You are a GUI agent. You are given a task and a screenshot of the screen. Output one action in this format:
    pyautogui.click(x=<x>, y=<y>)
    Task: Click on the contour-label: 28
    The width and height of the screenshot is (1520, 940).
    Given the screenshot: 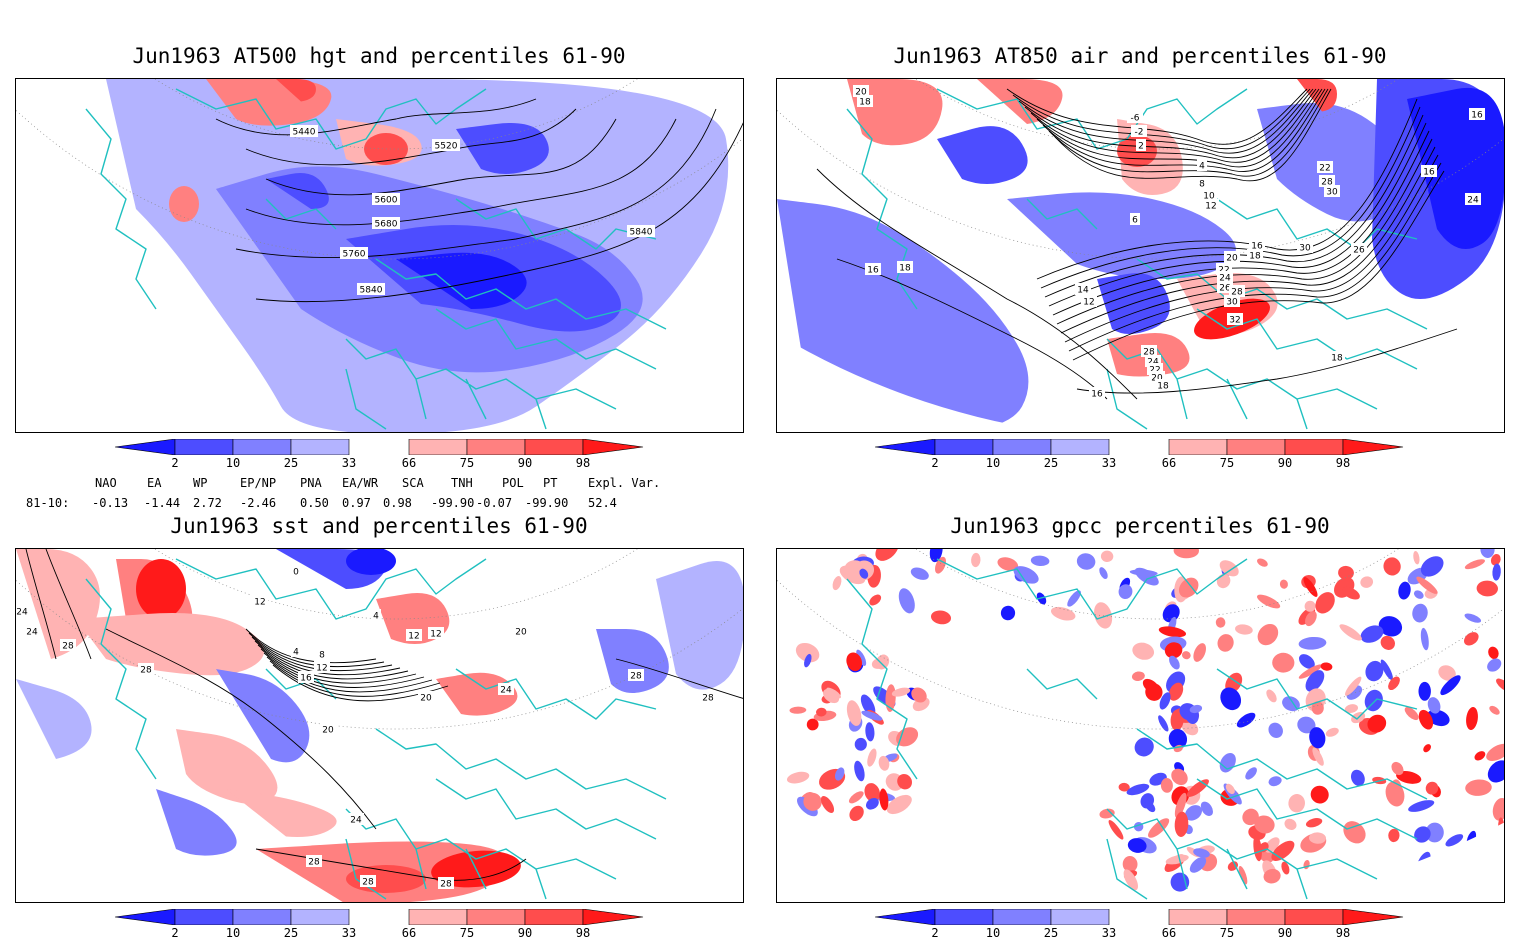 What is the action you would take?
    pyautogui.click(x=446, y=885)
    